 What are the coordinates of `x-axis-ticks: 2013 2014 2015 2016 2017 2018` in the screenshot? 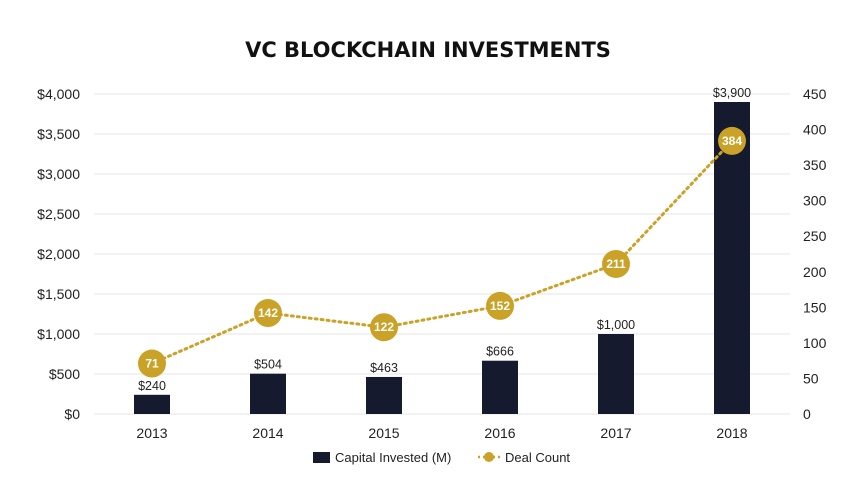 It's located at (441, 433).